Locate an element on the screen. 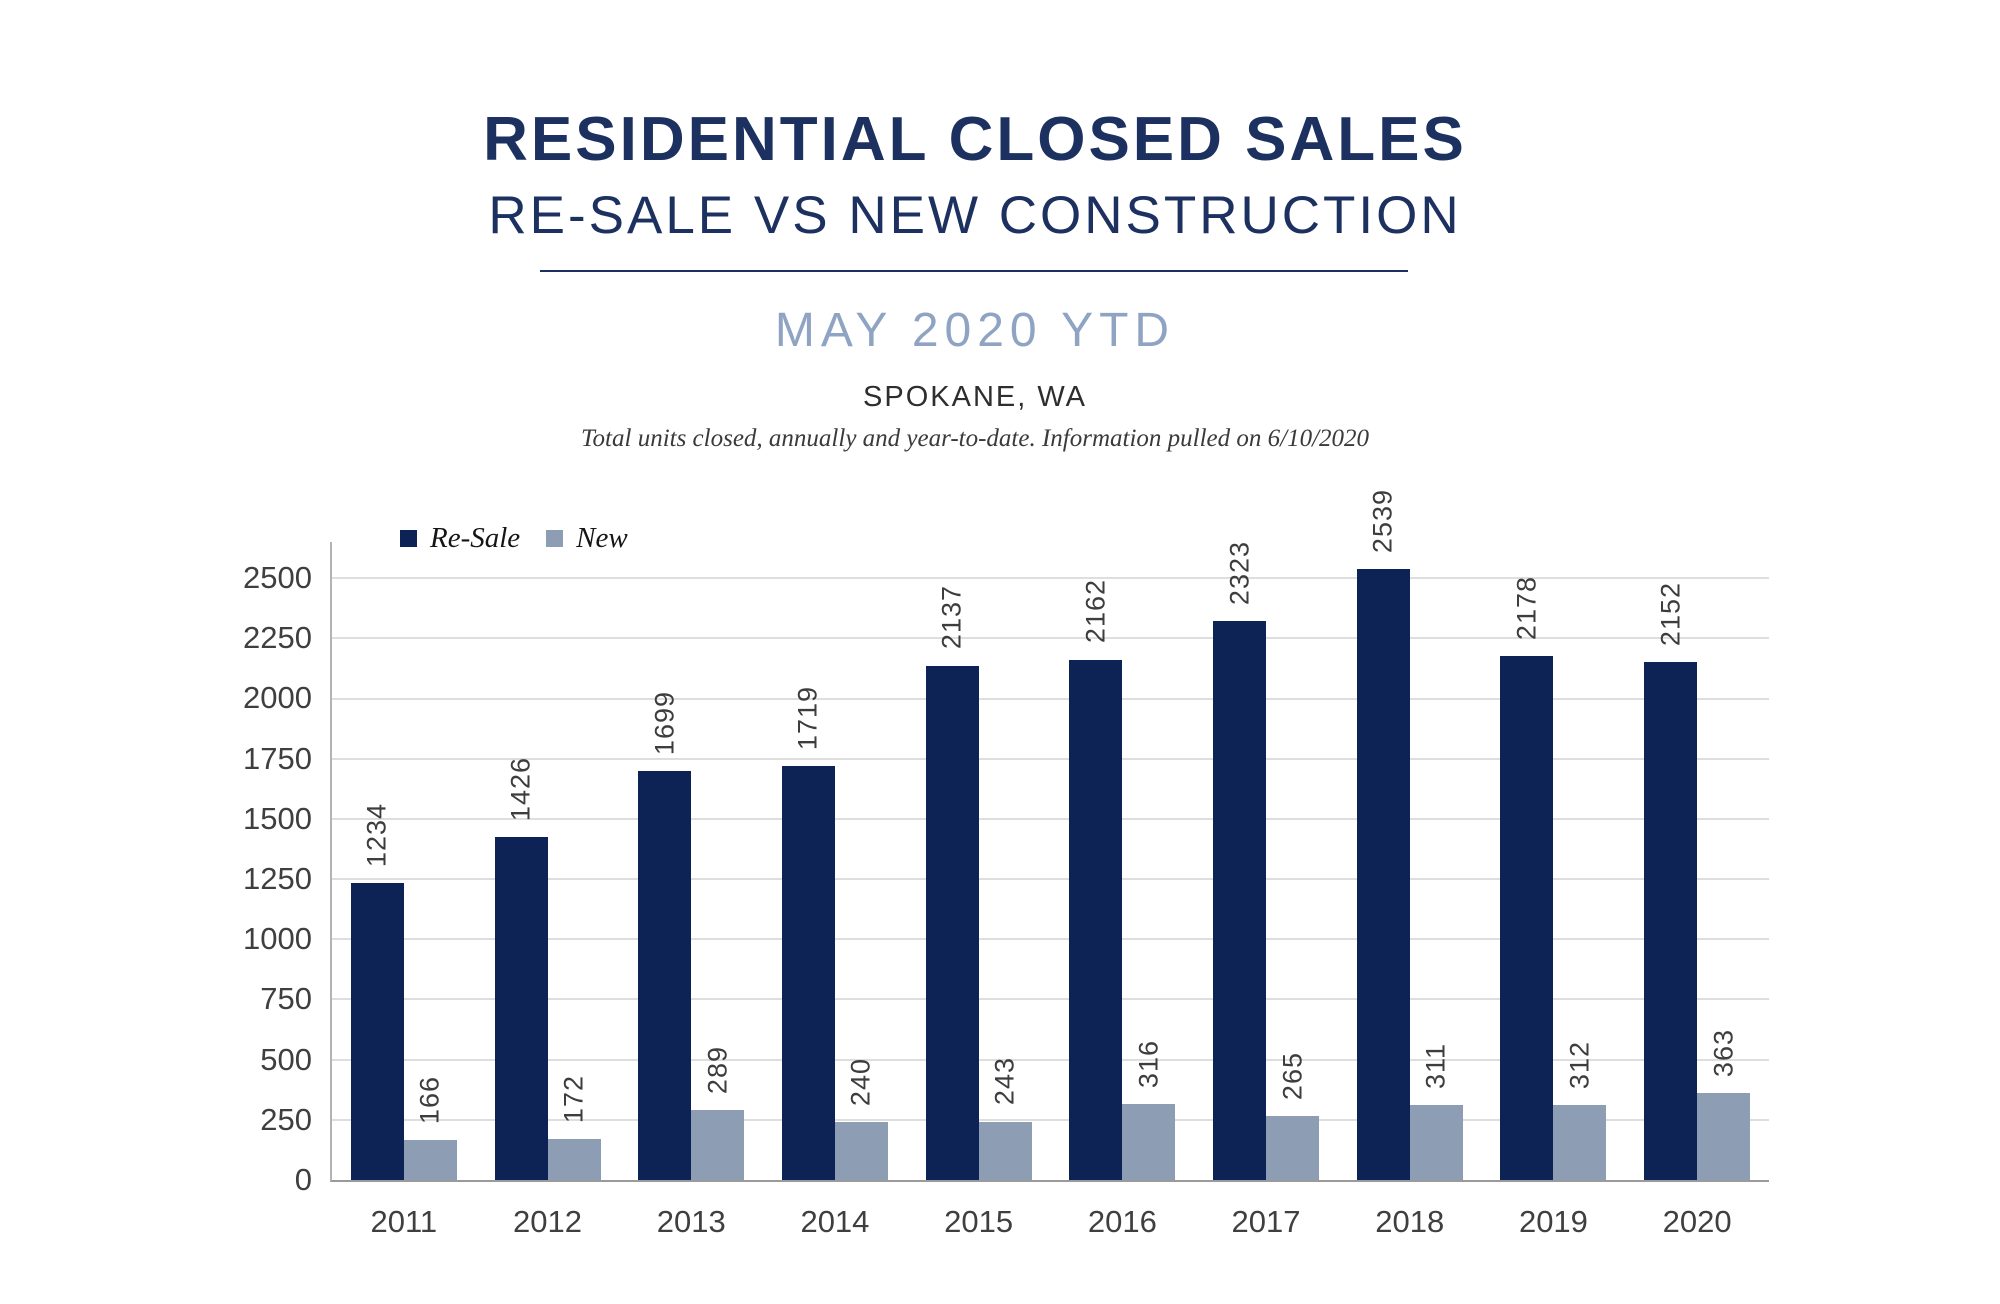 The width and height of the screenshot is (2000, 1304). bar-value-label: 289 is located at coordinates (717, 1070).